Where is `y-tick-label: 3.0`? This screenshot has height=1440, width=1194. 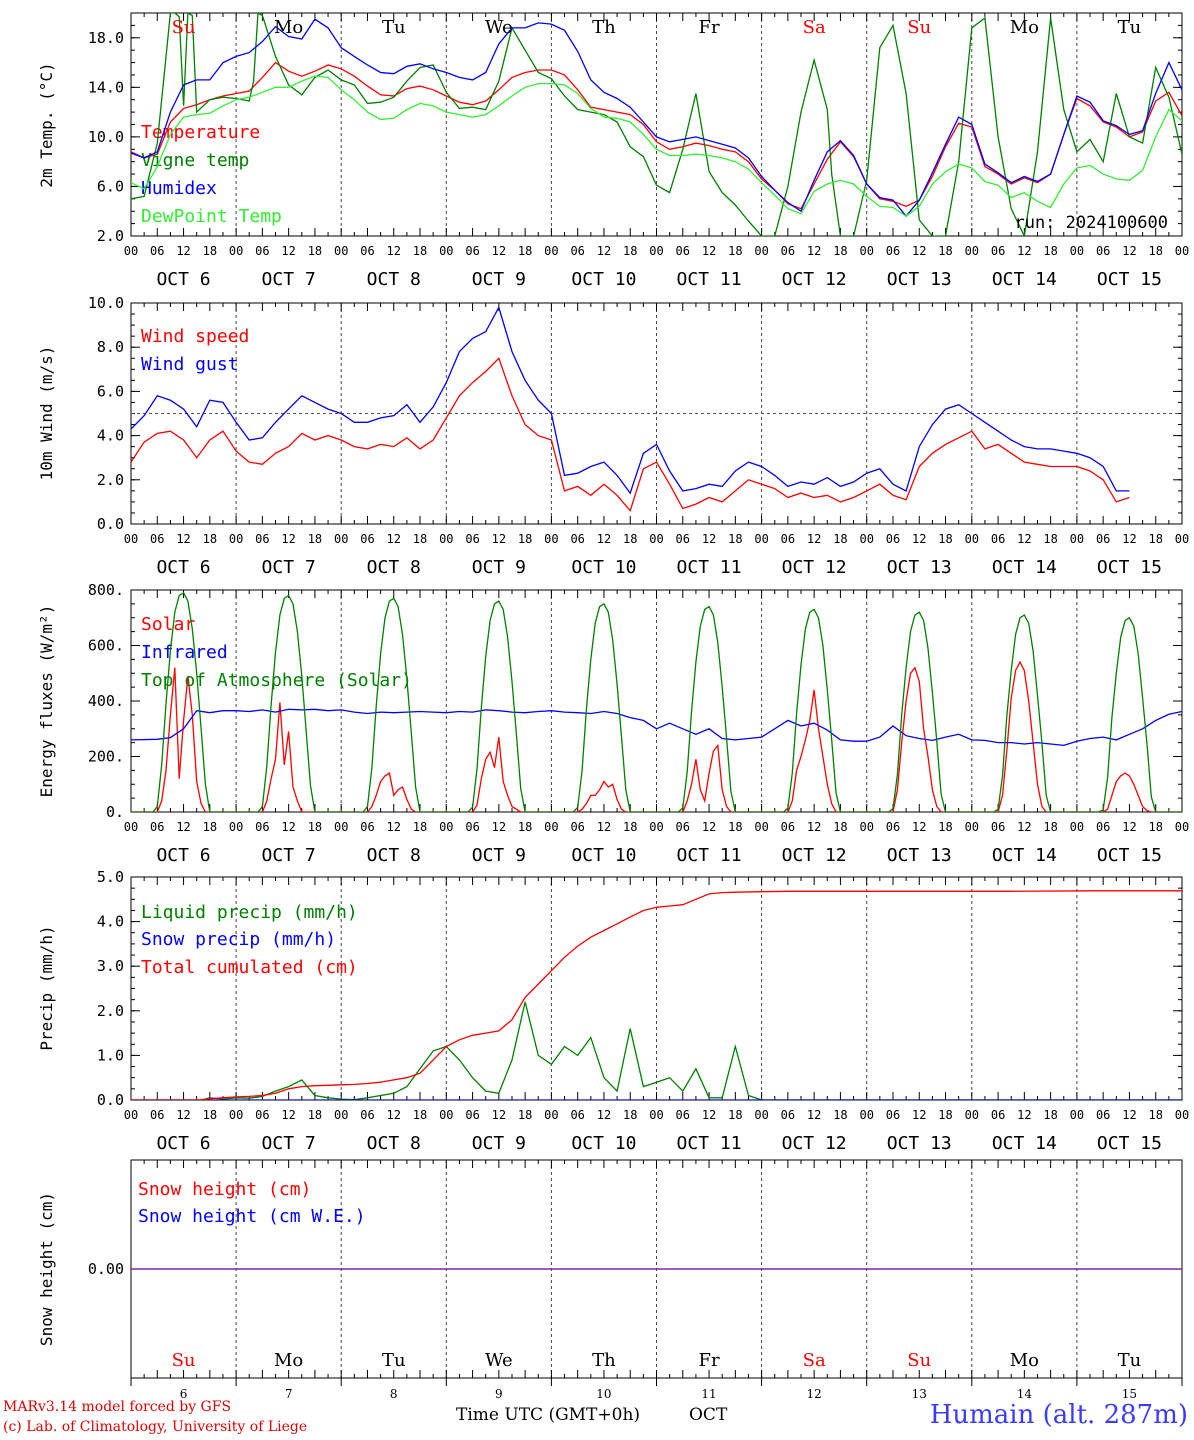 y-tick-label: 3.0 is located at coordinates (110, 966).